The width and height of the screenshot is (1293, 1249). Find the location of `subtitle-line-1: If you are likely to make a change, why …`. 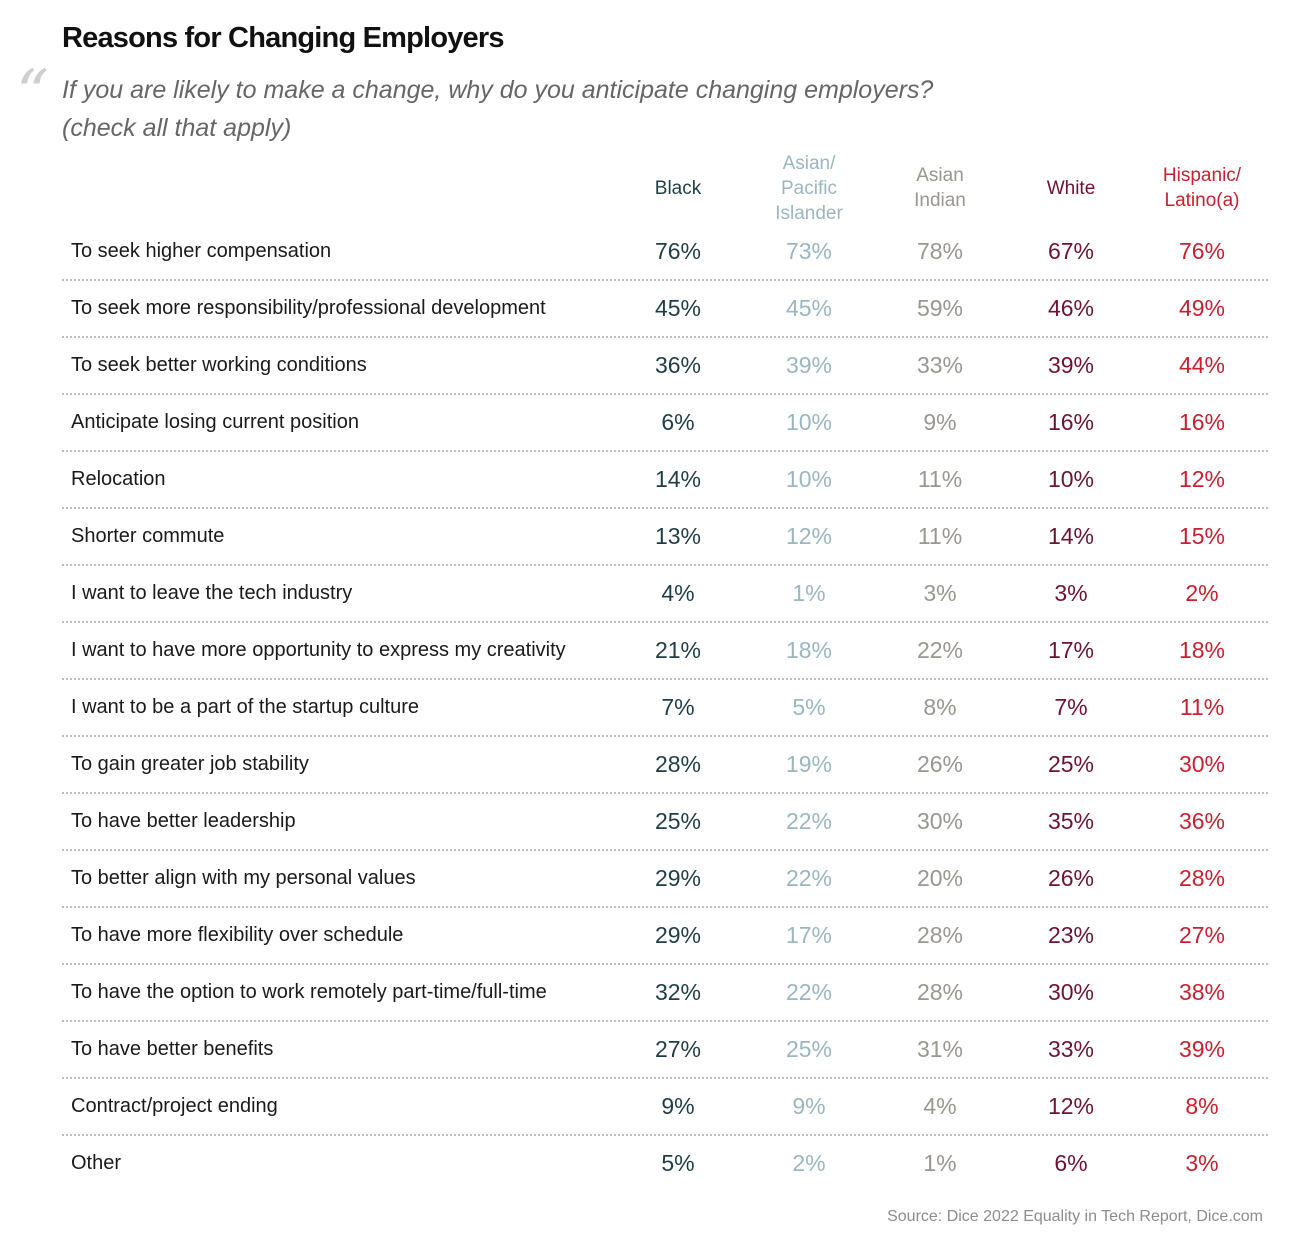

subtitle-line-1: If you are likely to make a change, why … is located at coordinates (498, 90).